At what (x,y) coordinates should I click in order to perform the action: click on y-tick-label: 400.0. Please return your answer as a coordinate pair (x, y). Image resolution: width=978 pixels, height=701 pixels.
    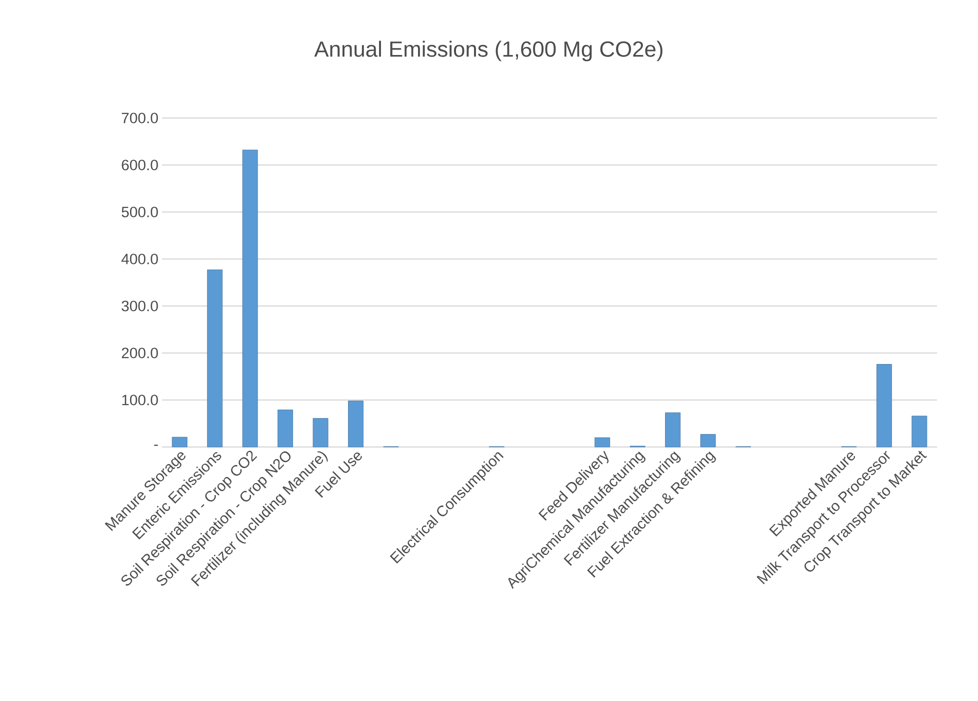
    Looking at the image, I should click on (139, 259).